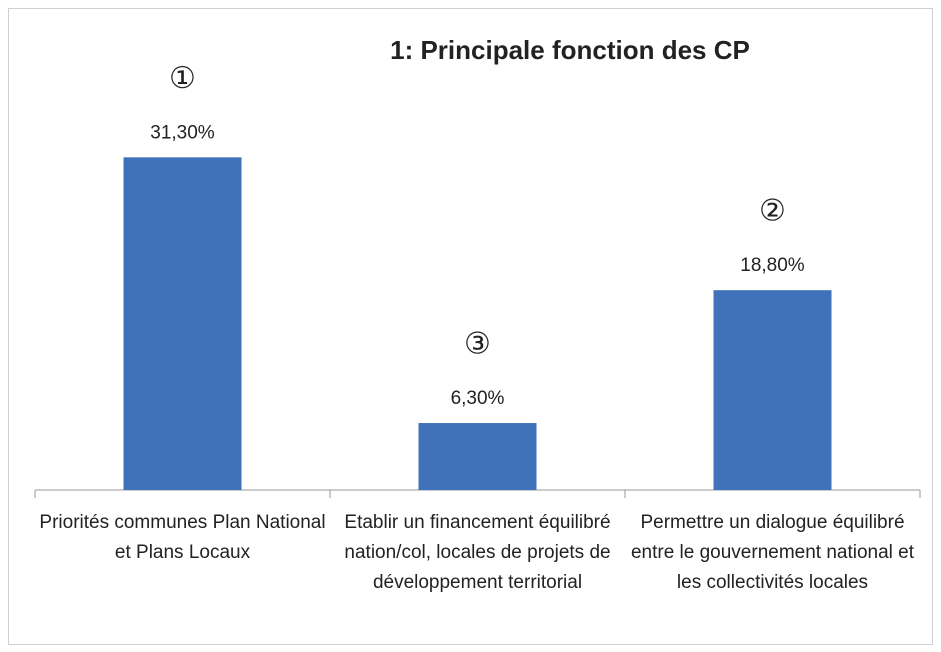 The image size is (941, 652). I want to click on value-label: 6,30%, so click(478, 398).